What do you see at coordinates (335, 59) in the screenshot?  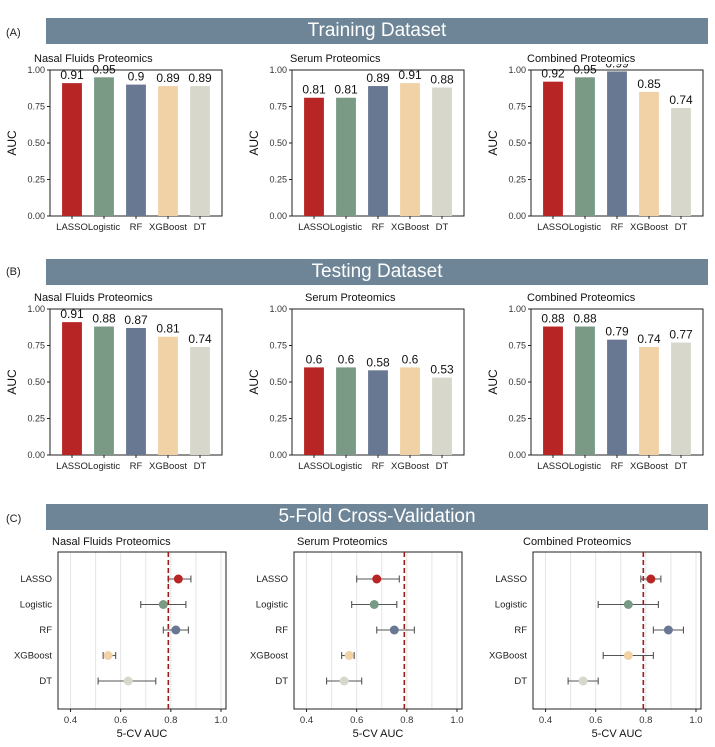 I see `panel-title-train-serum: Serum Proteomics` at bounding box center [335, 59].